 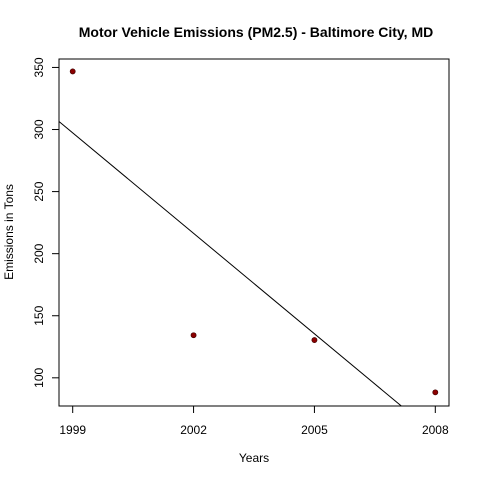 What do you see at coordinates (39, 67) in the screenshot?
I see `y-tick-label: 350` at bounding box center [39, 67].